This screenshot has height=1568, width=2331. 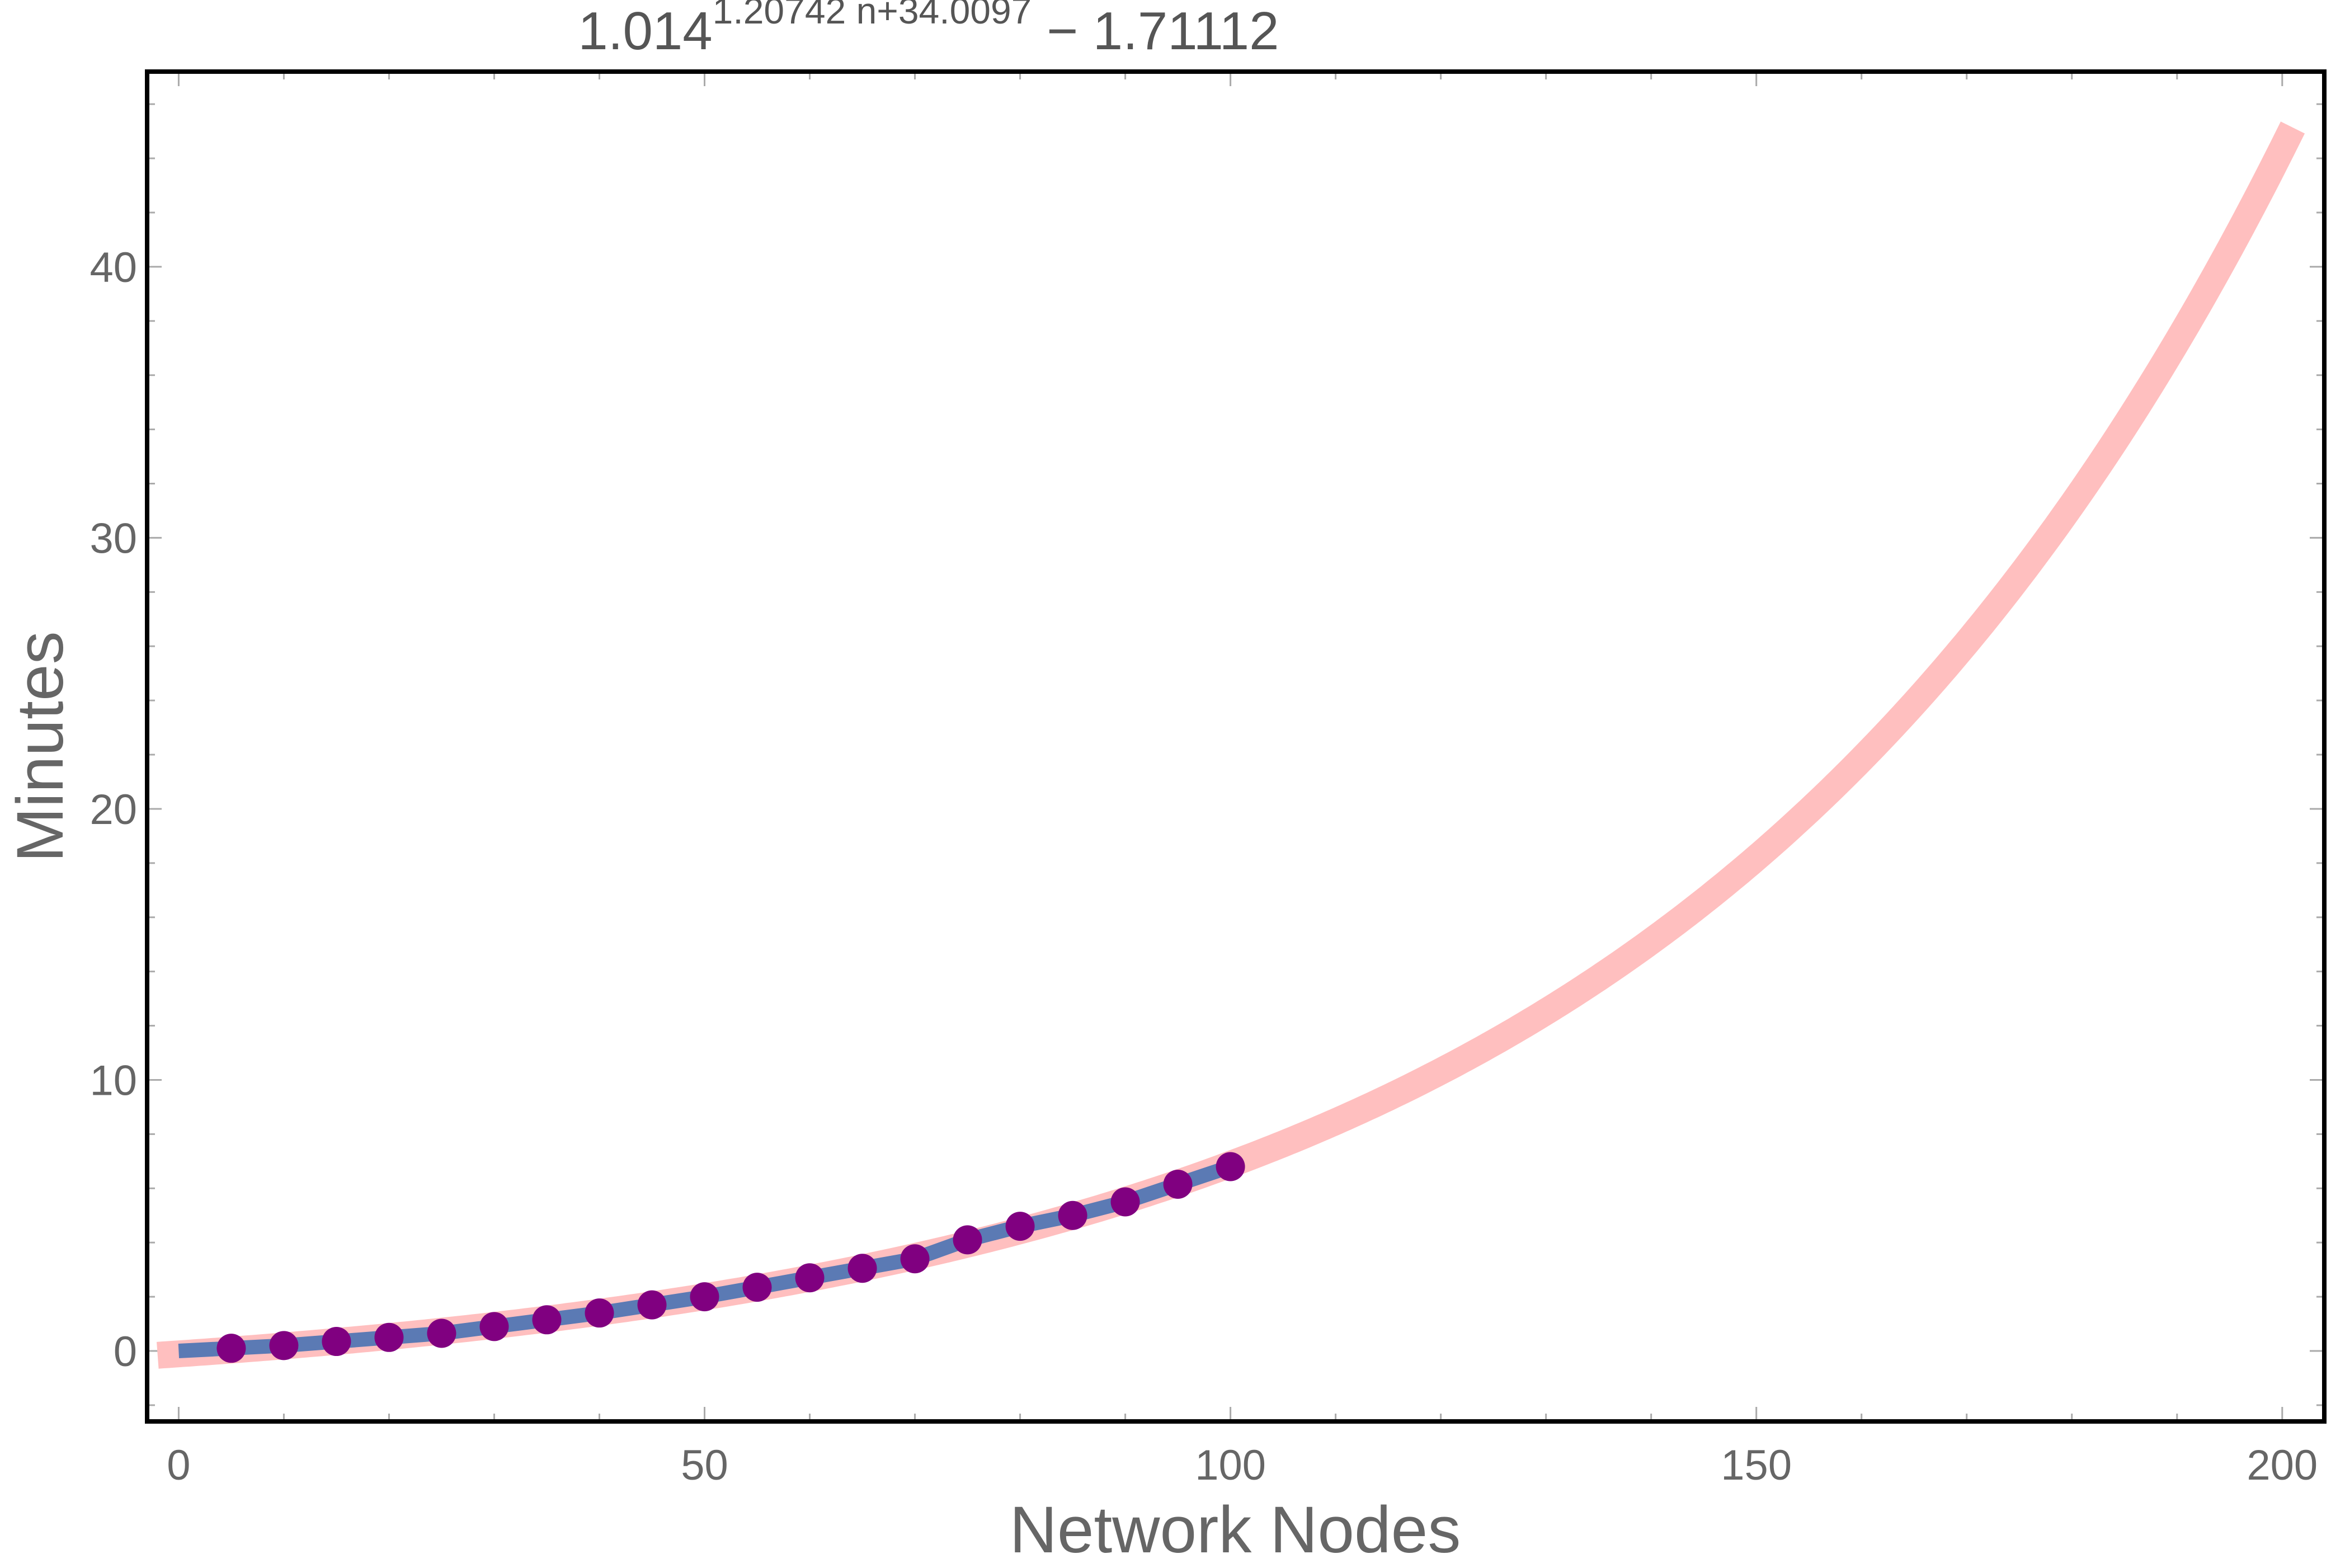 What do you see at coordinates (645, 31) in the screenshot?
I see `chart-title-base: 1.014` at bounding box center [645, 31].